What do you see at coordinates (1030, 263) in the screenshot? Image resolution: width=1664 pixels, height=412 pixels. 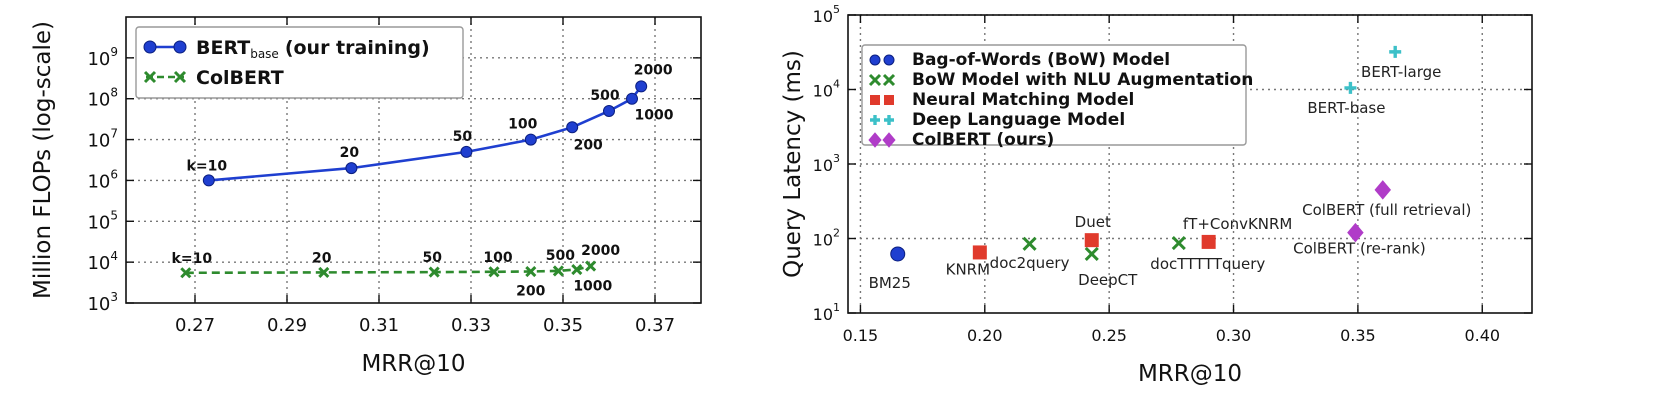 I see `data-label: doc2query` at bounding box center [1030, 263].